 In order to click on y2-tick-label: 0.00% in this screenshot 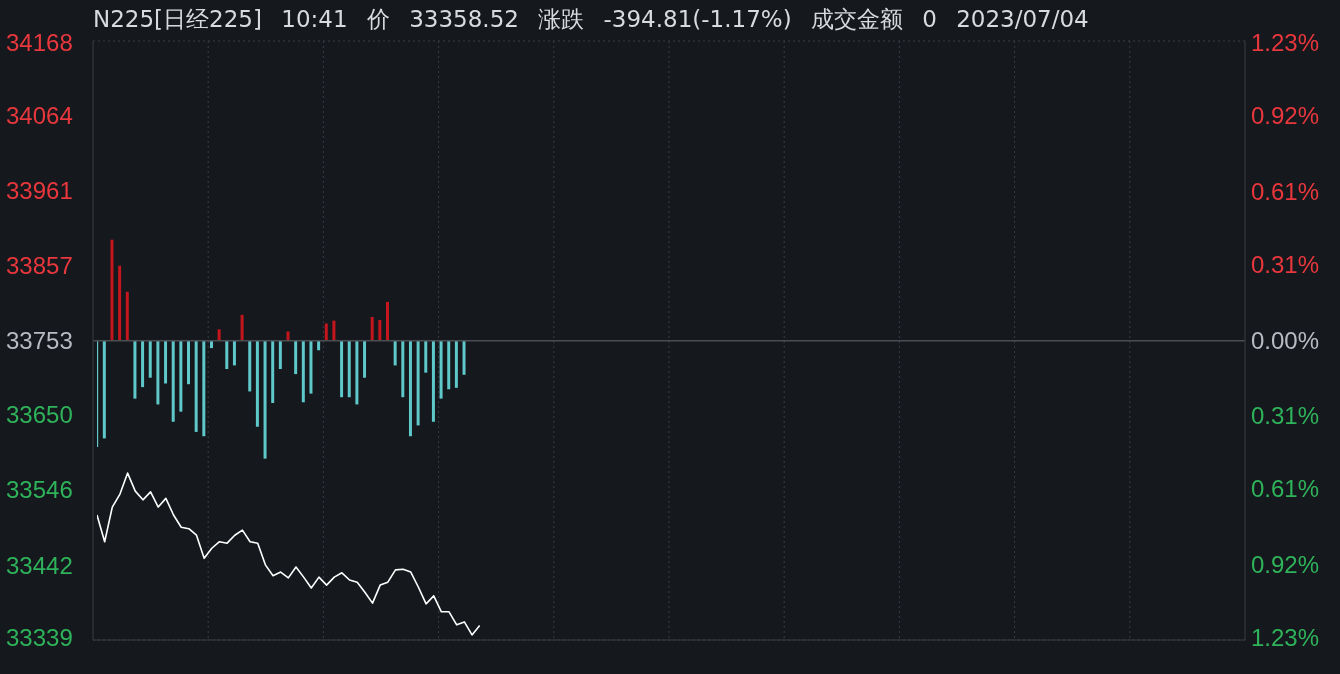, I will do `click(1285, 340)`.